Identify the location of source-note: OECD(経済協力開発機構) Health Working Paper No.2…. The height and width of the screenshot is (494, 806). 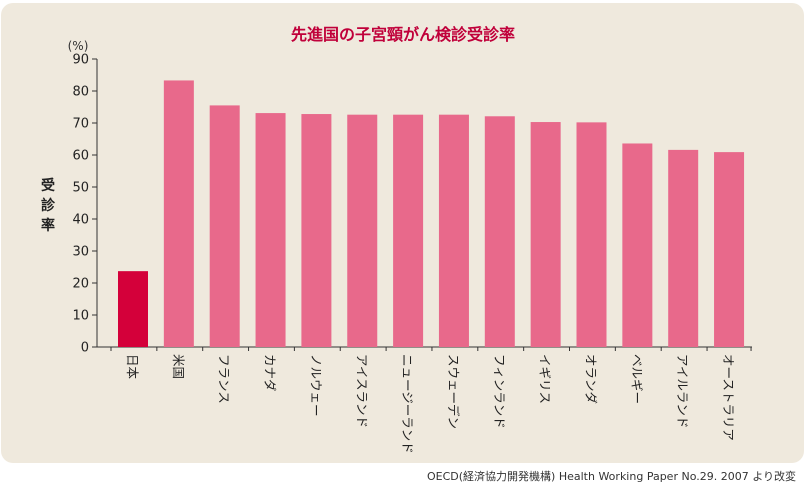
(611, 476).